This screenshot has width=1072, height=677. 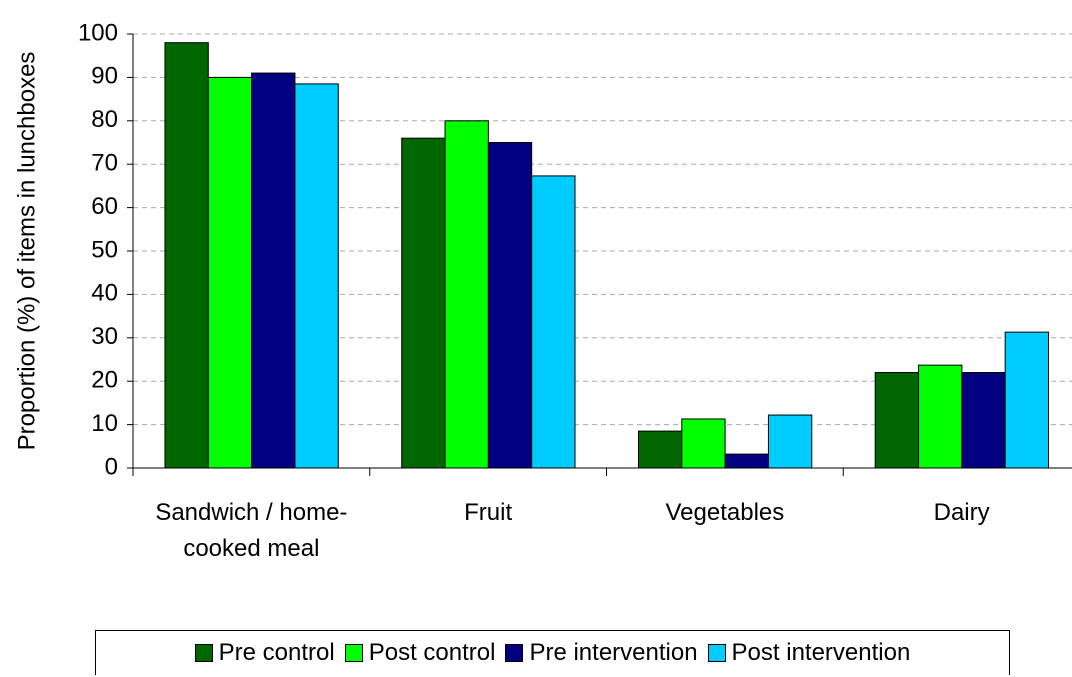 I want to click on legend-item: Pre intervention, so click(x=601, y=653).